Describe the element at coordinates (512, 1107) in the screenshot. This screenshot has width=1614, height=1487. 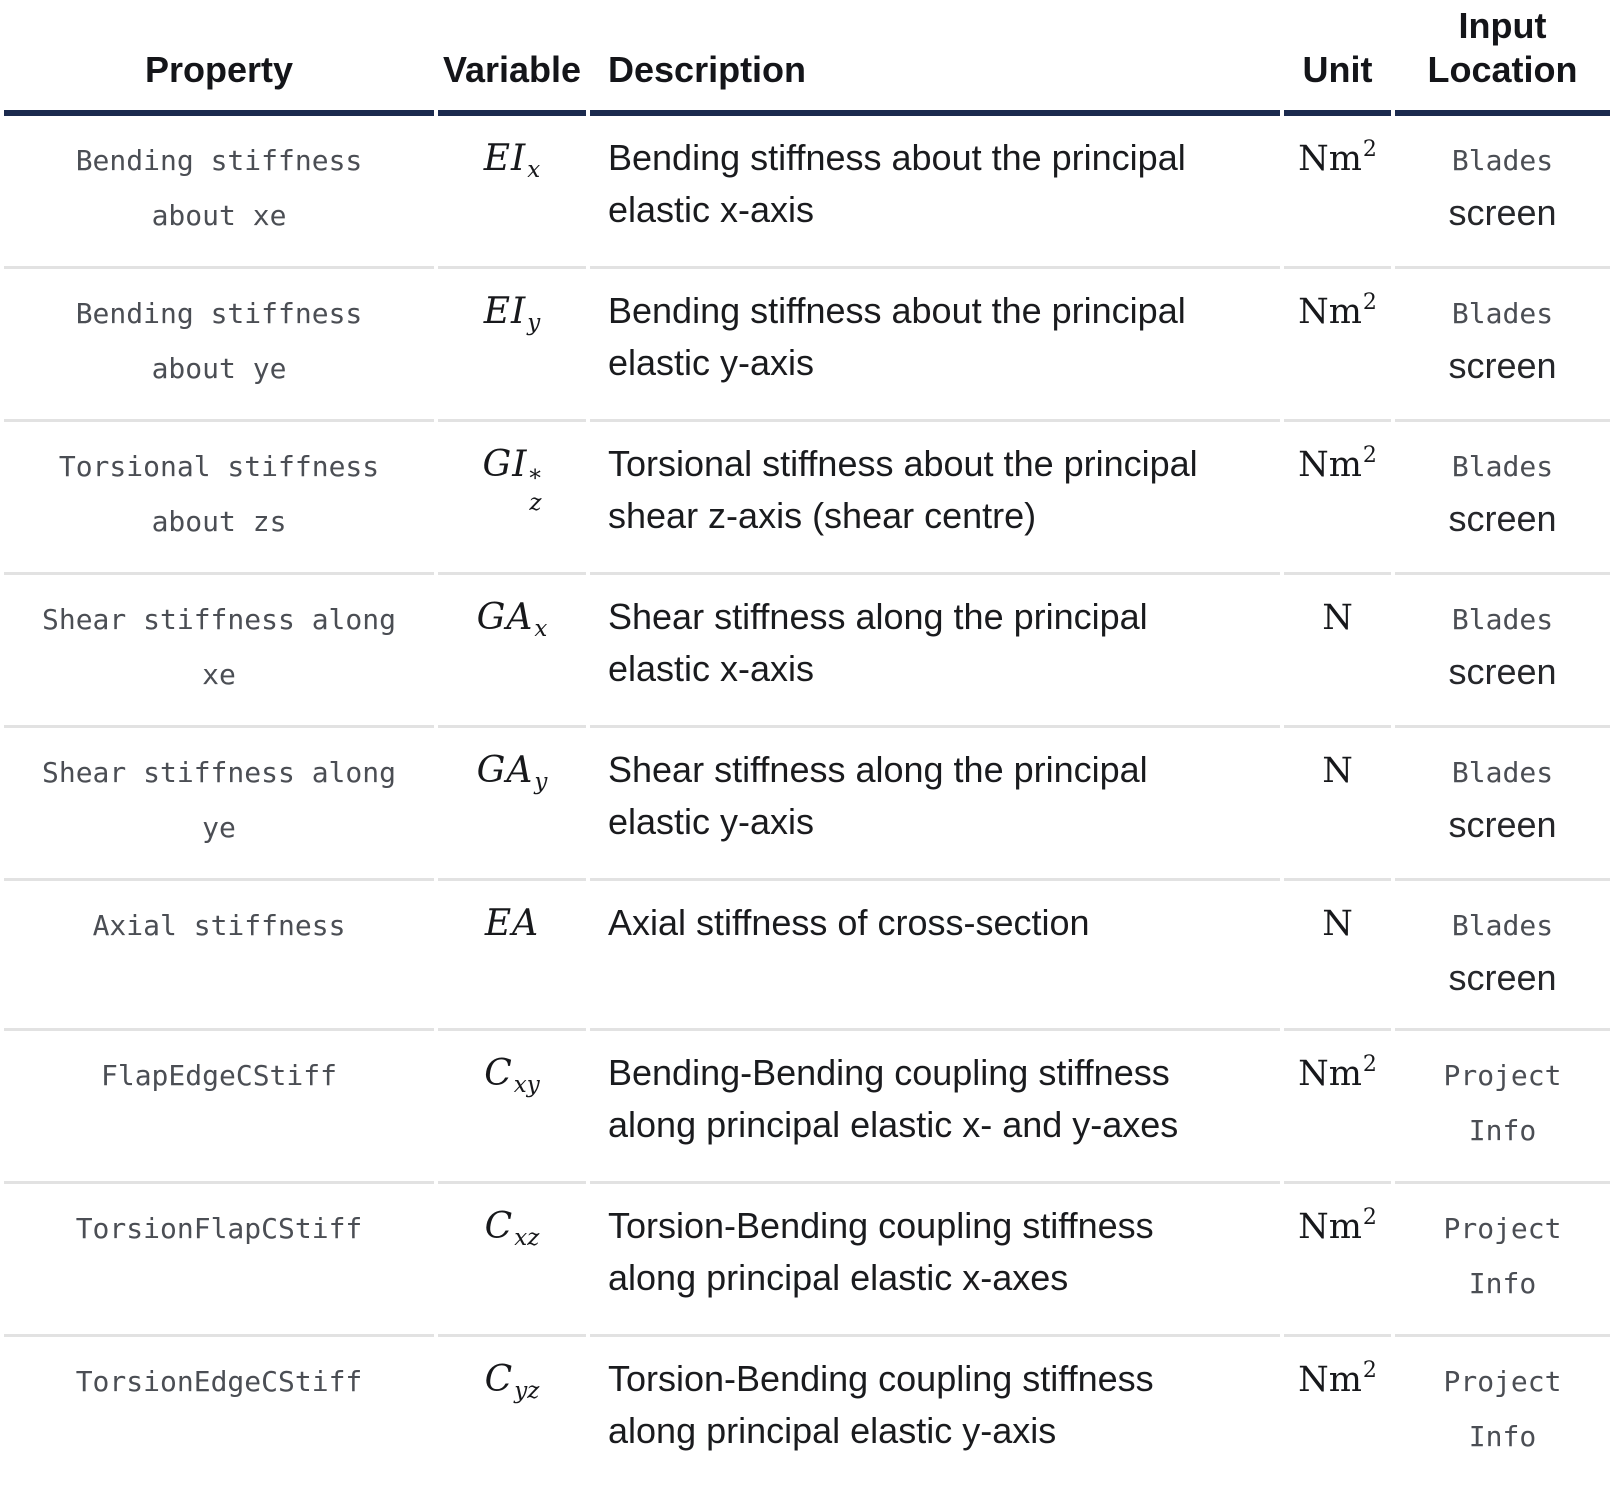
I see `variable-cell: Cxy` at that location.